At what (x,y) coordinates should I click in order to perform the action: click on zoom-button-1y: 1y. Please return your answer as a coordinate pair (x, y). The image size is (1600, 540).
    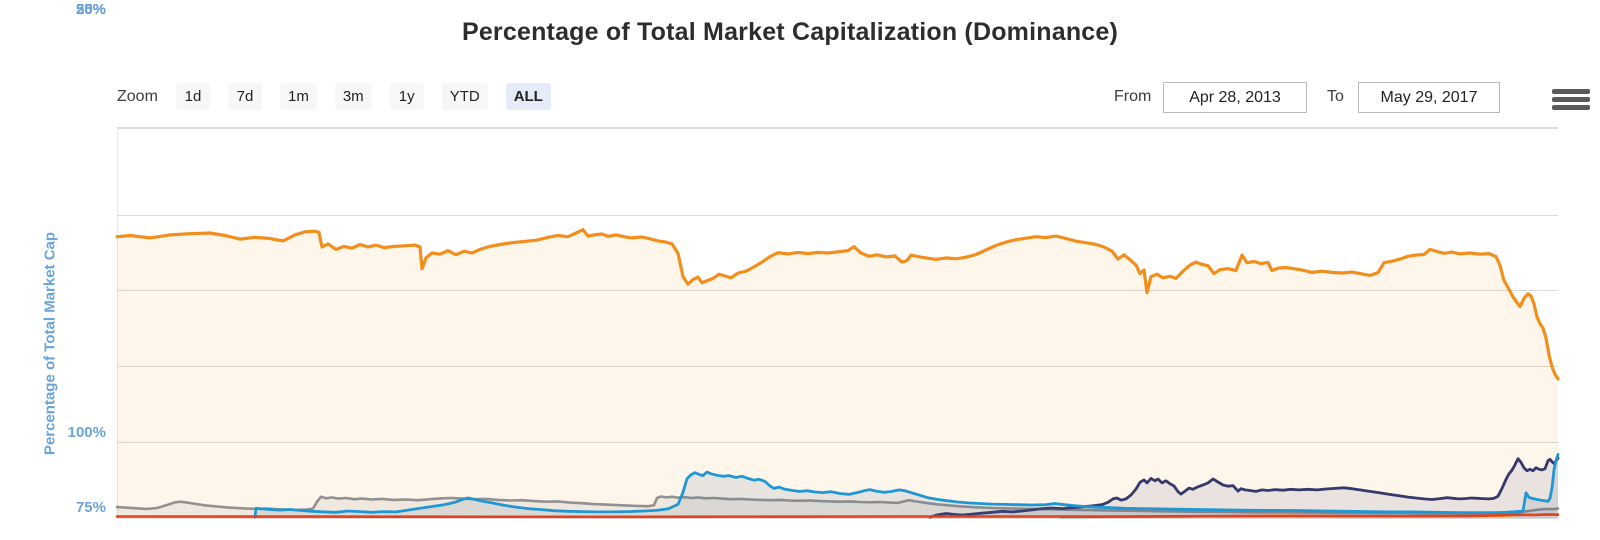
    Looking at the image, I should click on (406, 96).